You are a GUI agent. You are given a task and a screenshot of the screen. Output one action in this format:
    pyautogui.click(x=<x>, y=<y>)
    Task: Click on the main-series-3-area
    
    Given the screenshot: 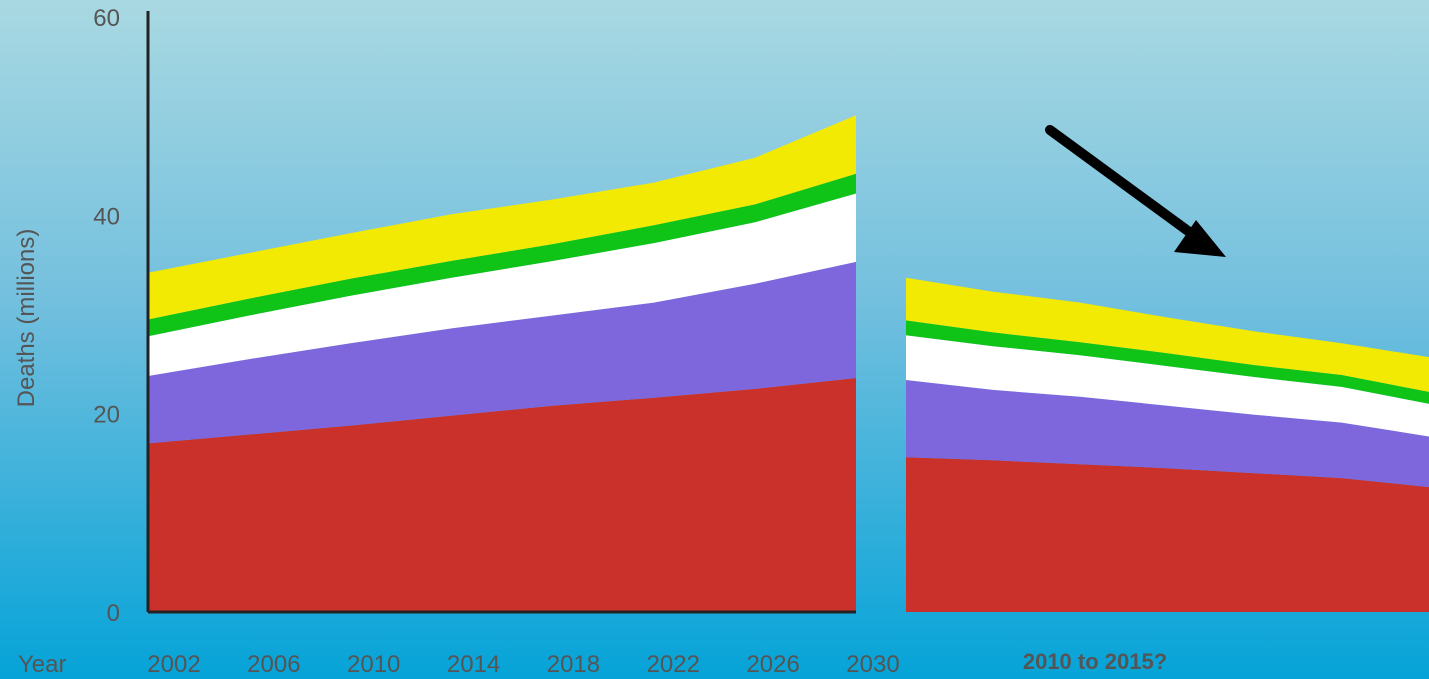 What is the action you would take?
    pyautogui.click(x=502, y=284)
    